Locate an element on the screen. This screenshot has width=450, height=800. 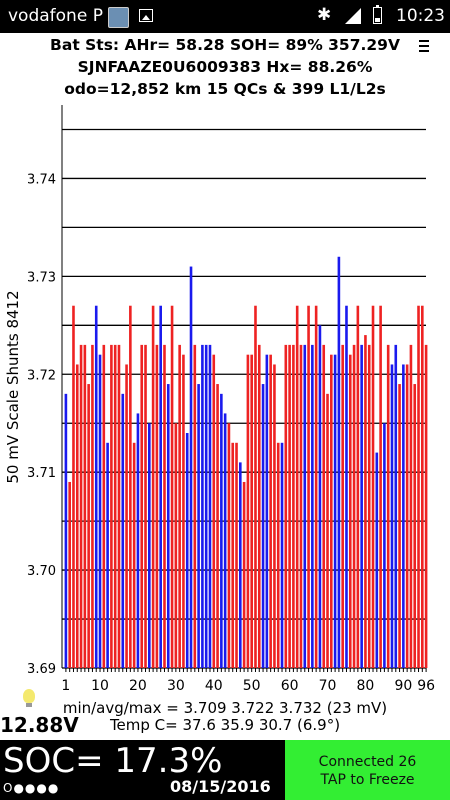
x-tick-label: 50 is located at coordinates (252, 686).